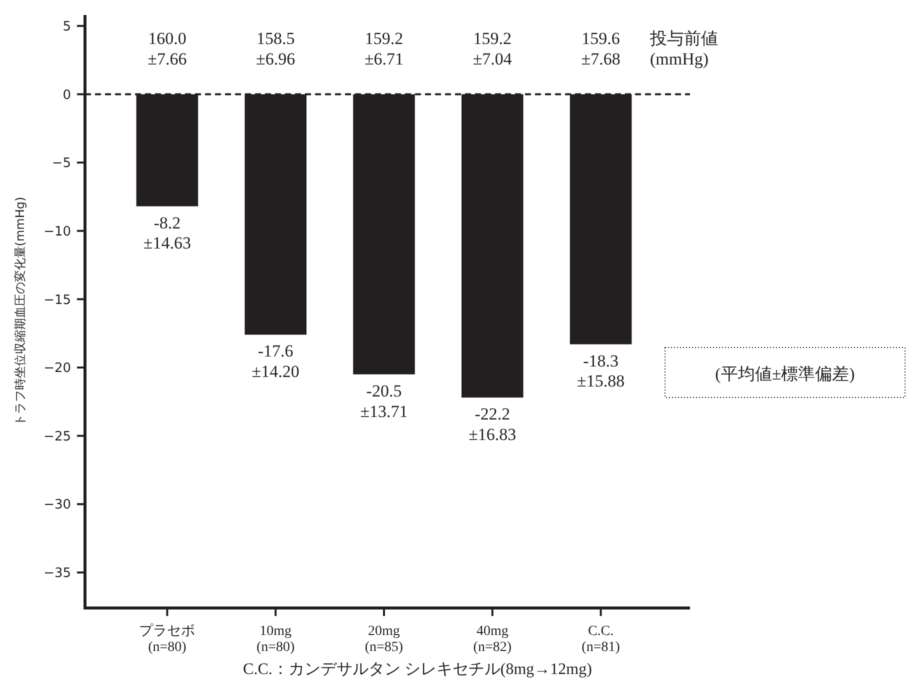  I want to click on data-label: -8.2 ±14.63, so click(167, 233).